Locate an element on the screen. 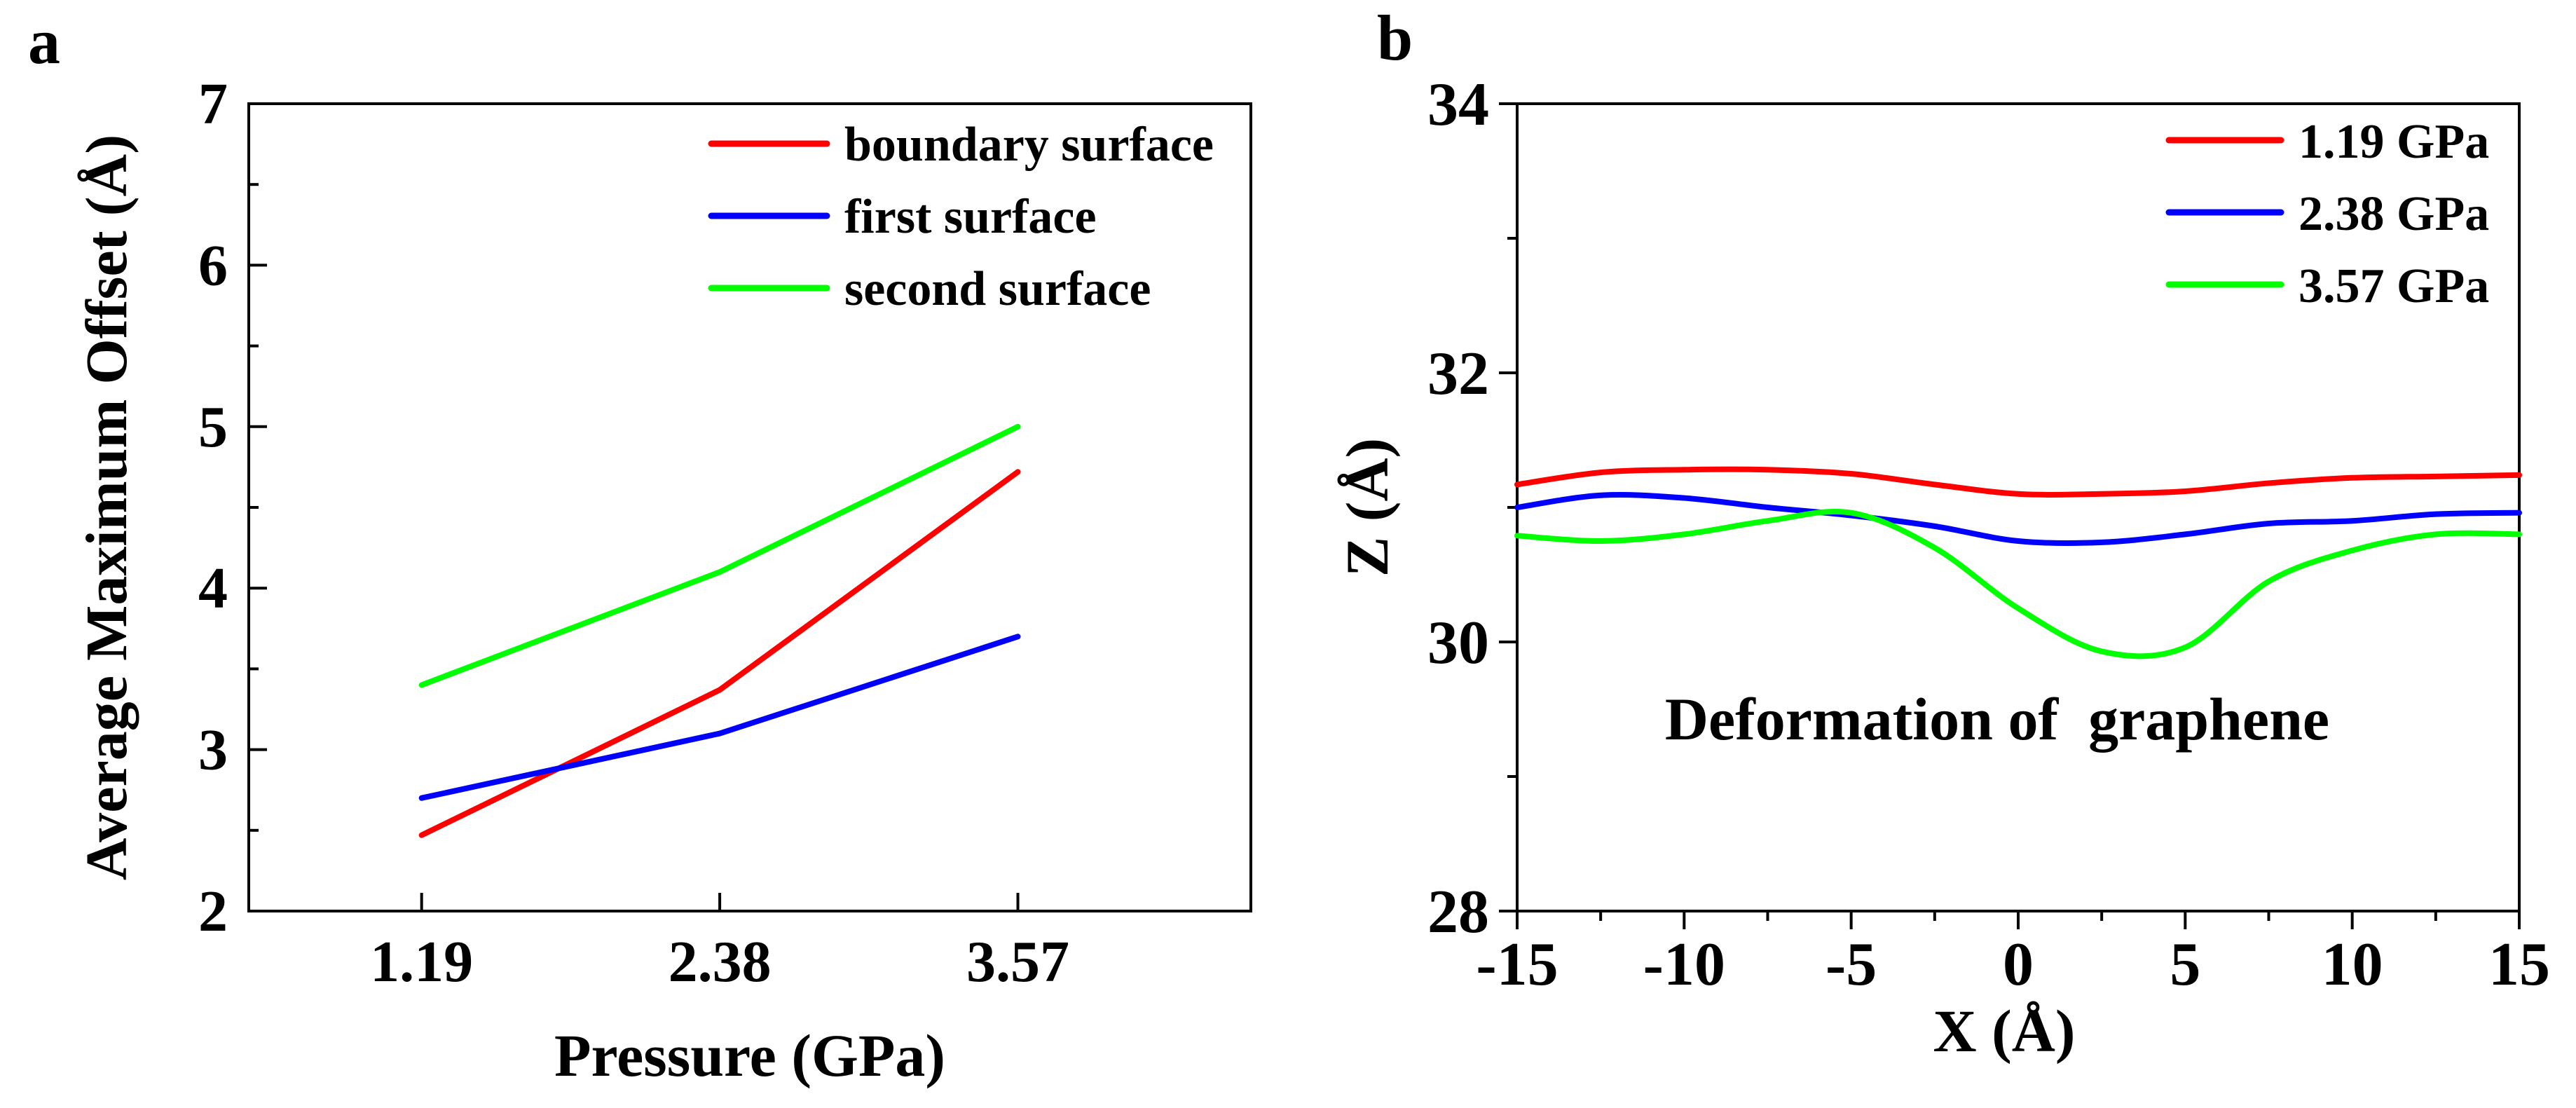  chart-b-legend-label: 3.57 GPa is located at coordinates (2393, 286).